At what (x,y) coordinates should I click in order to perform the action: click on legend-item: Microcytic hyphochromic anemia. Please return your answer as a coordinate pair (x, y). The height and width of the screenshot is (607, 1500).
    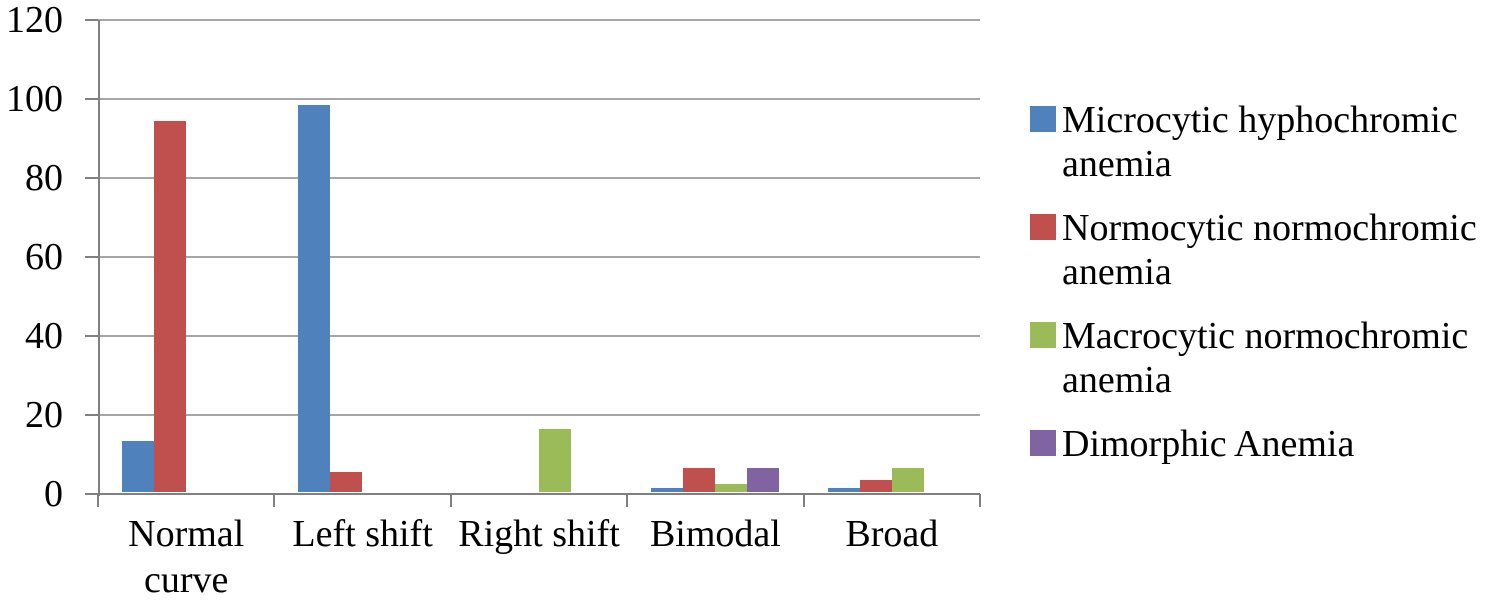
    Looking at the image, I should click on (1265, 142).